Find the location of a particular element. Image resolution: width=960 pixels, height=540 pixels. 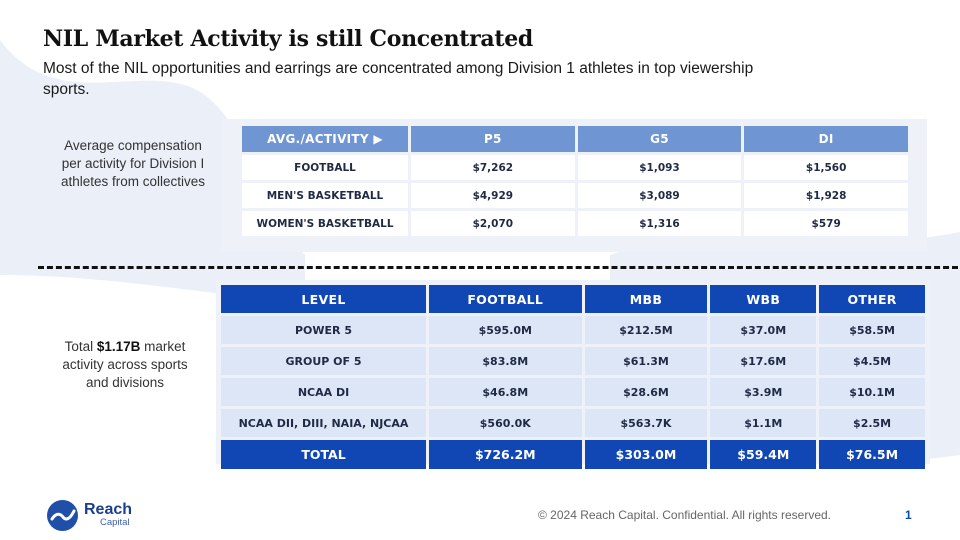

table-cell: $59.4M is located at coordinates (763, 454).